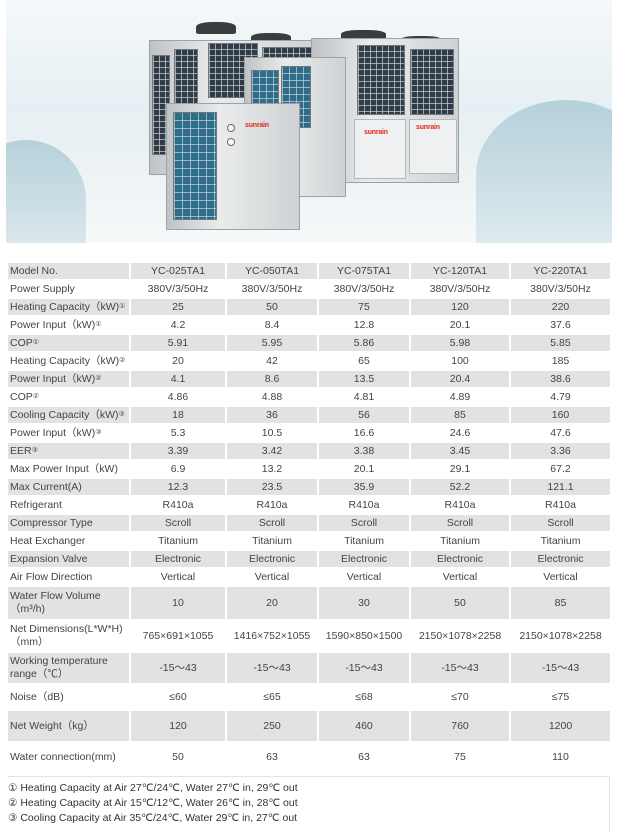 The height and width of the screenshot is (833, 625). Describe the element at coordinates (365, 271) in the screenshot. I see `model-header: YC-075TA1` at that location.